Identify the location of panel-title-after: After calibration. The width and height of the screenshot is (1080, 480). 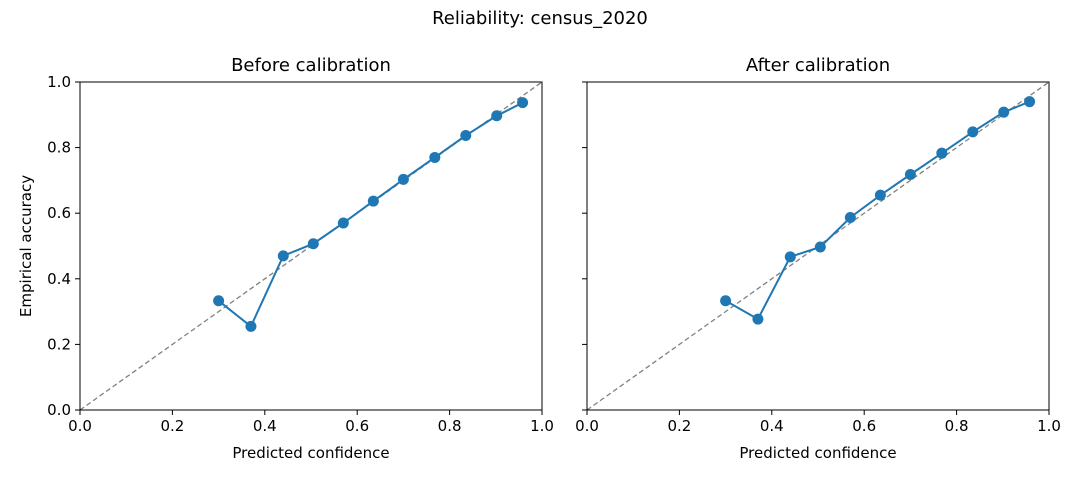
(818, 65).